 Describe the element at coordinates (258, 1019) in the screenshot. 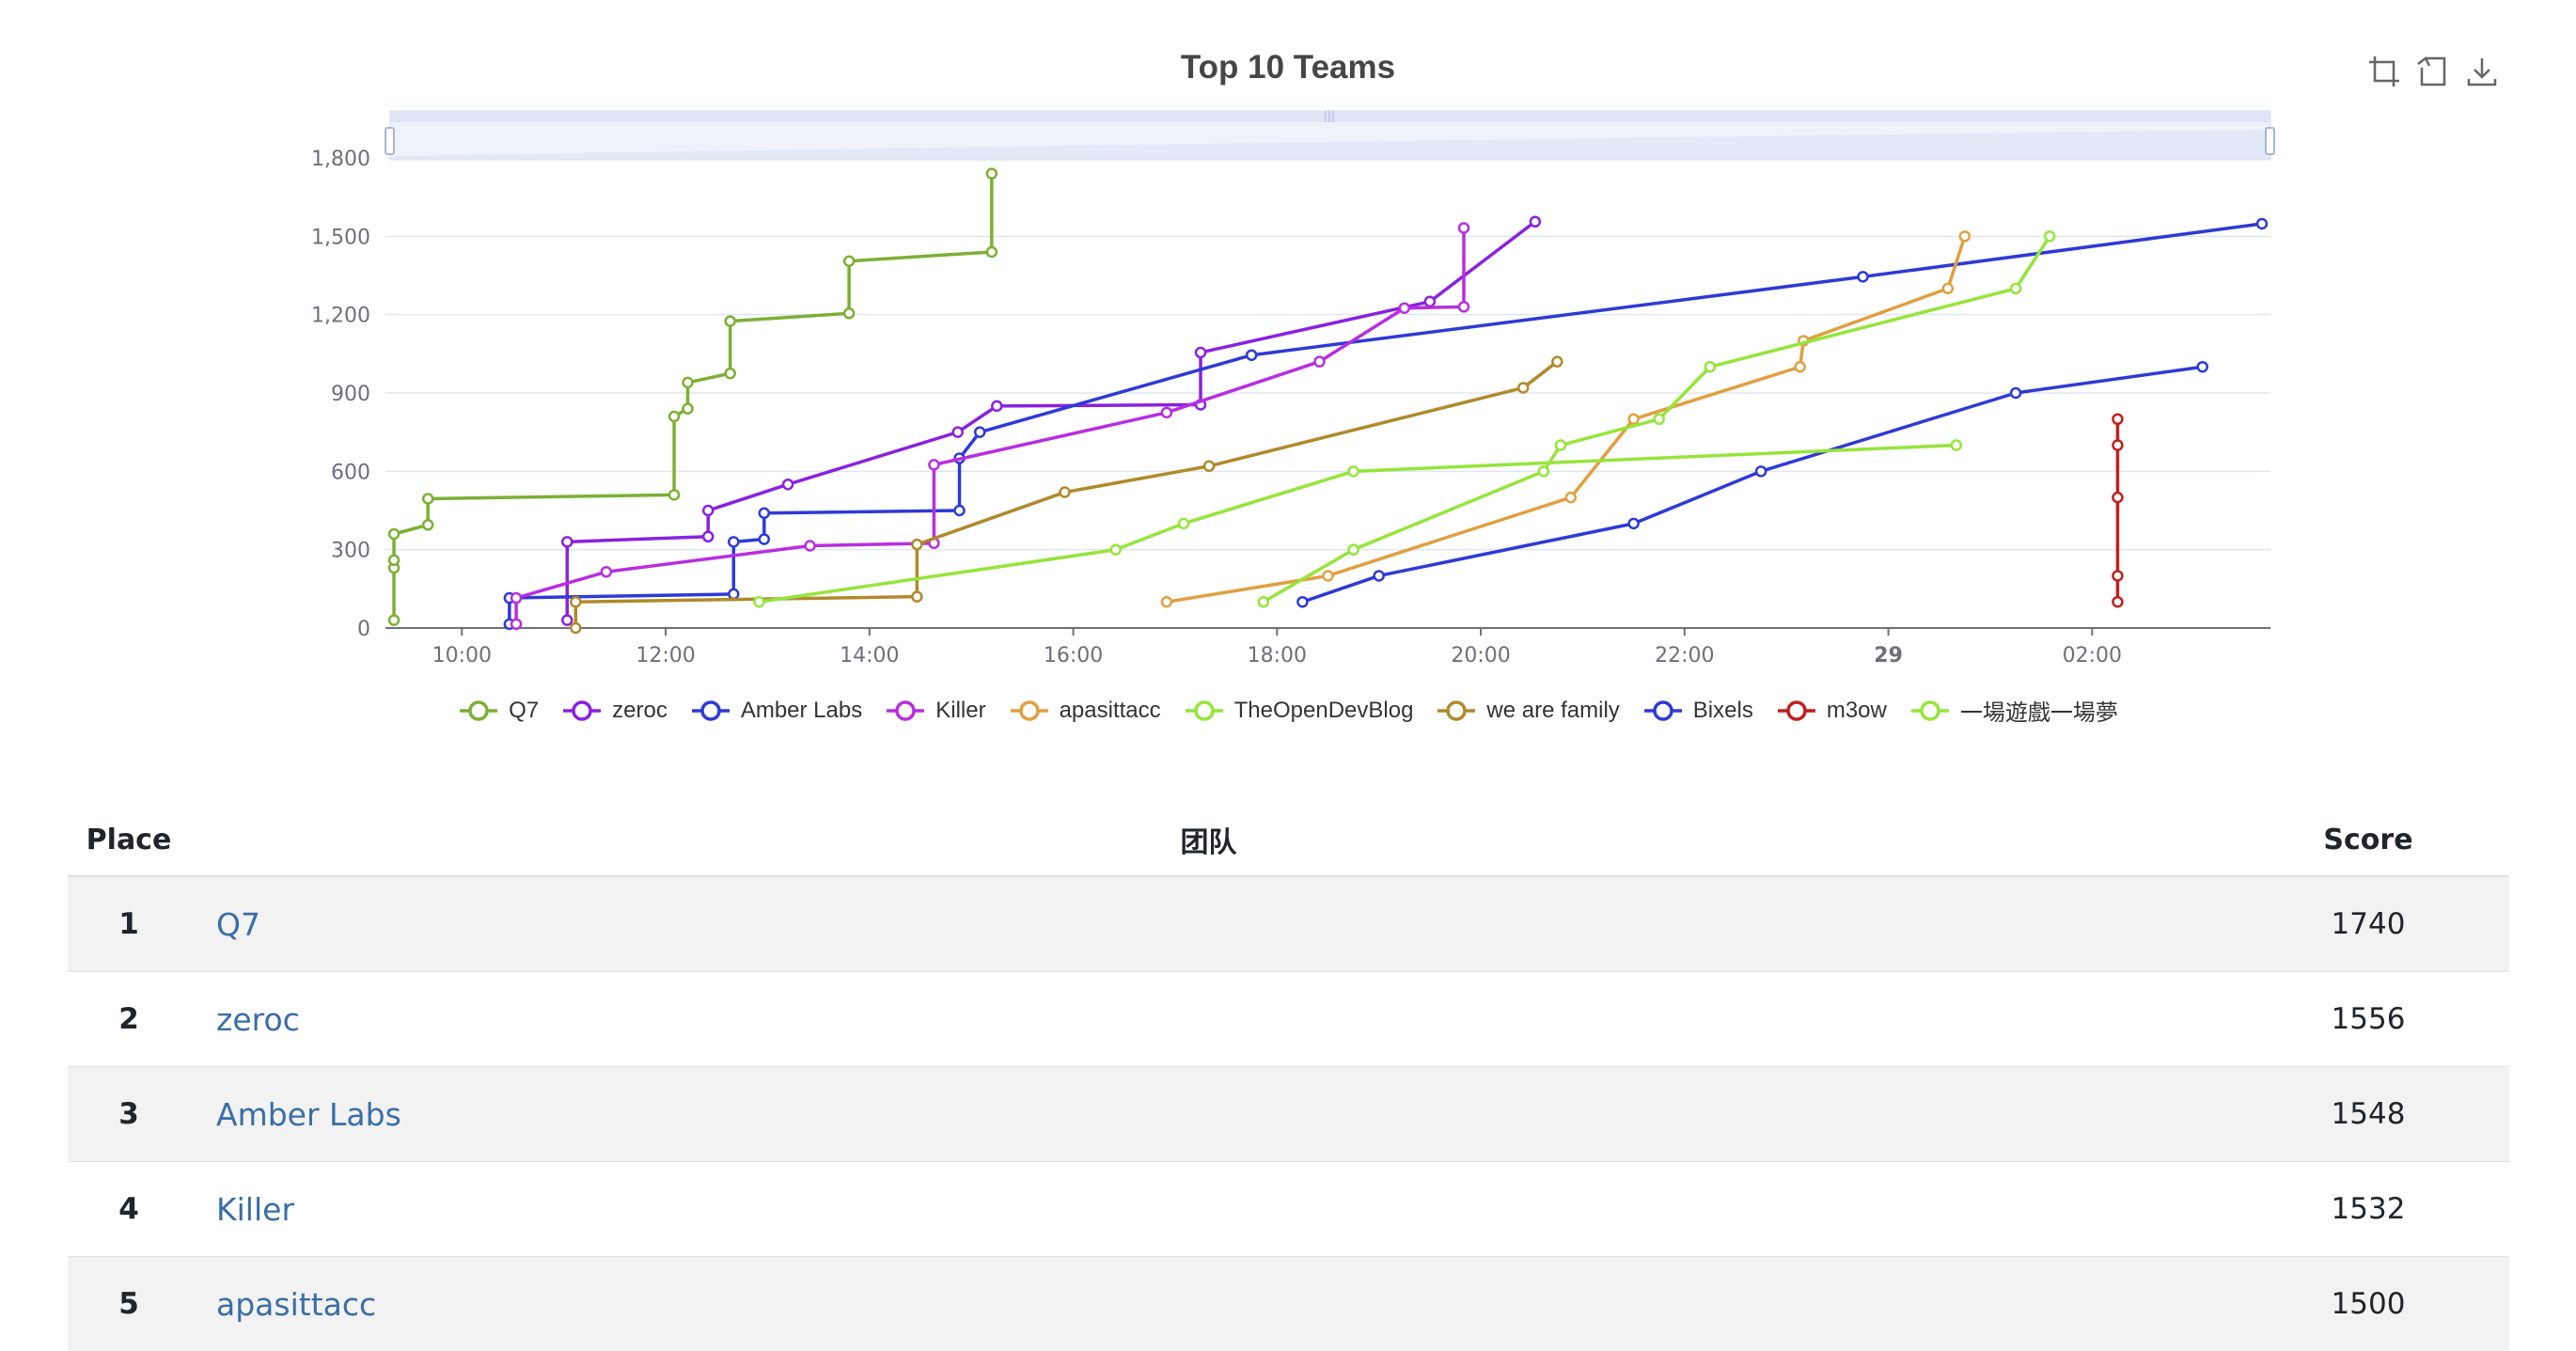

I see `team-link: zeroc` at that location.